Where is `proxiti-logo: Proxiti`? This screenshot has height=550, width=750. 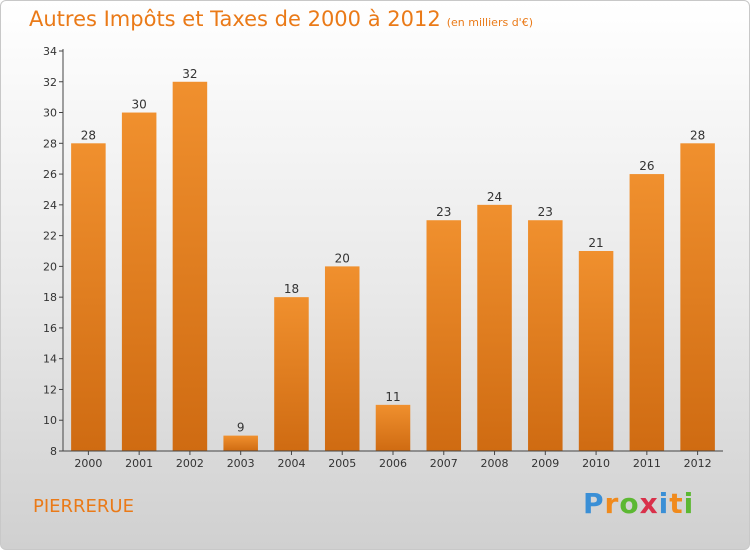 proxiti-logo: Proxiti is located at coordinates (638, 503).